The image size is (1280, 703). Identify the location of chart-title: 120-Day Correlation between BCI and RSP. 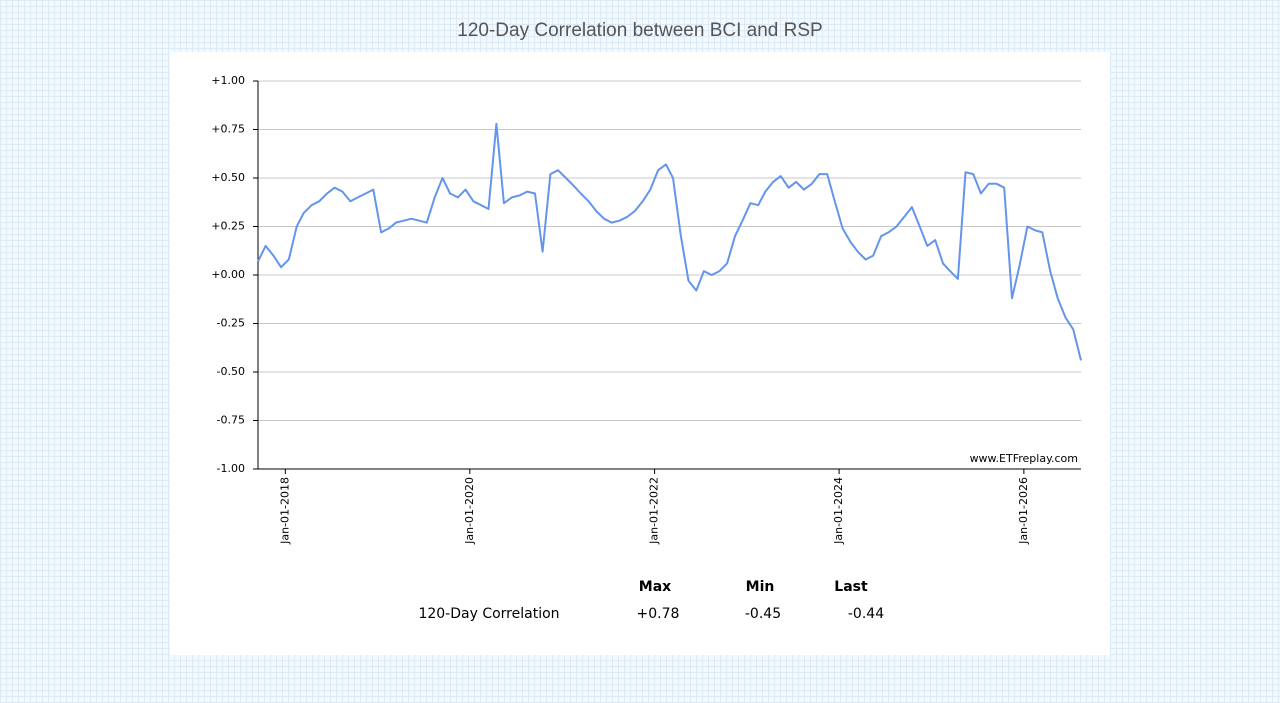
(639, 30).